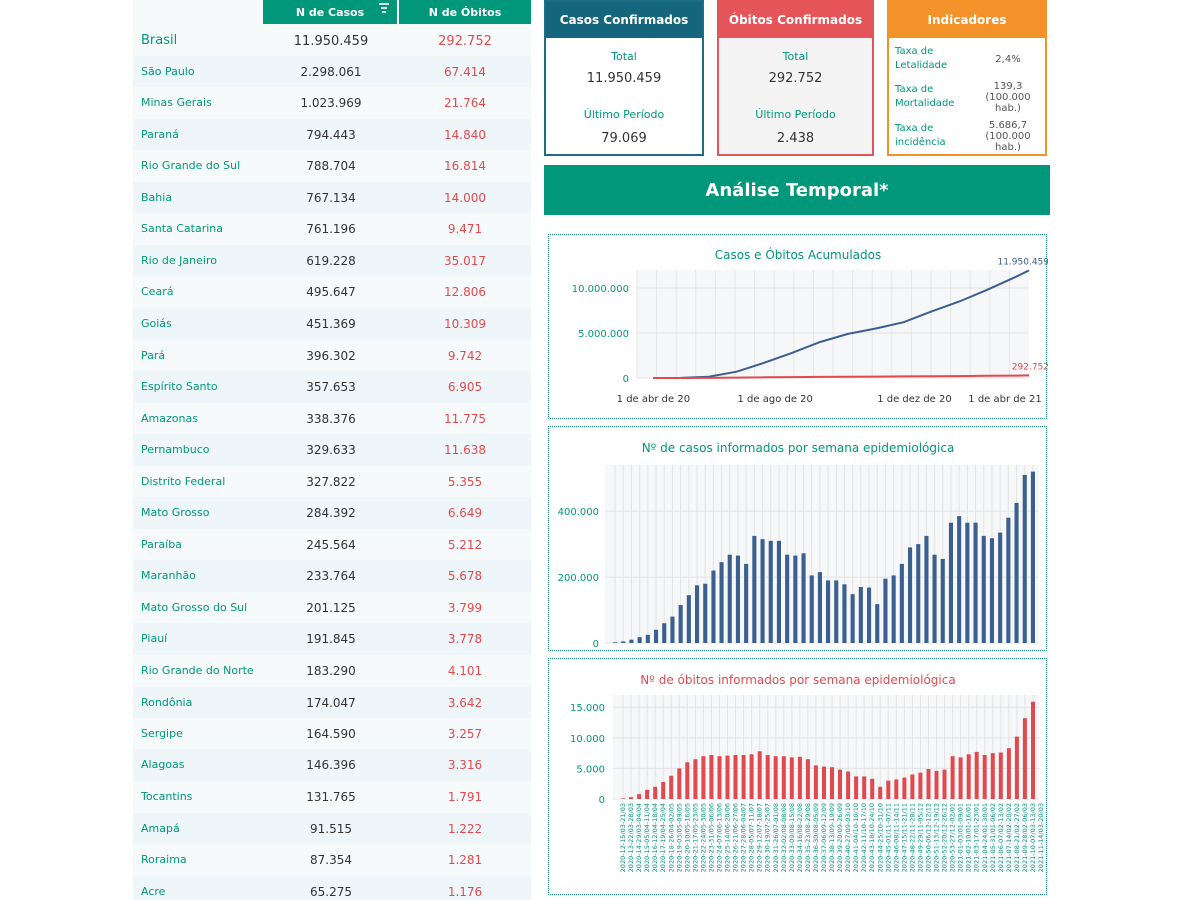 This screenshot has width=1200, height=900. What do you see at coordinates (655, 837) in the screenshot?
I see `x-tick-label: 2020-16-12/04-18/04` at bounding box center [655, 837].